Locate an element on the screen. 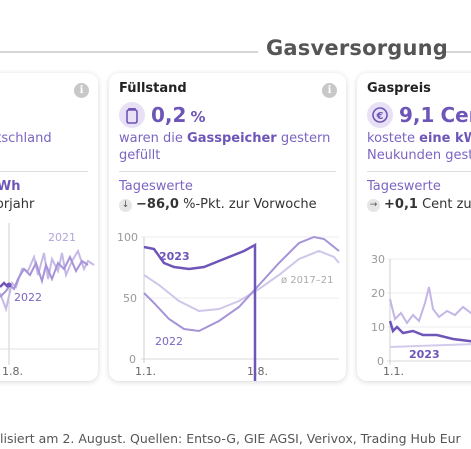 This screenshot has width=471, height=449. y-tick-30: 30 is located at coordinates (378, 259).